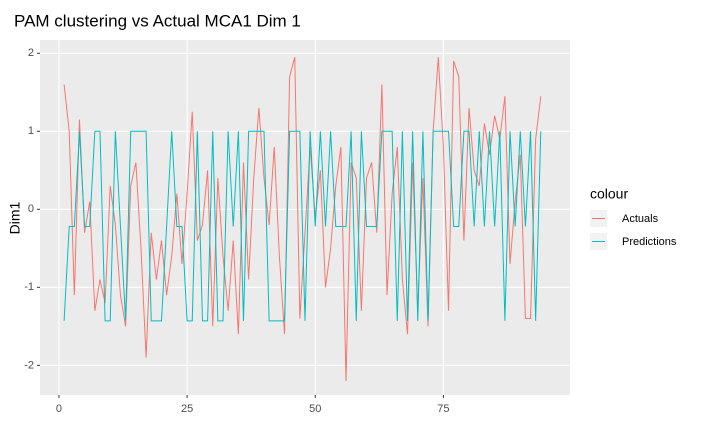 This screenshot has width=703, height=446. I want to click on legend-title: colour, so click(609, 194).